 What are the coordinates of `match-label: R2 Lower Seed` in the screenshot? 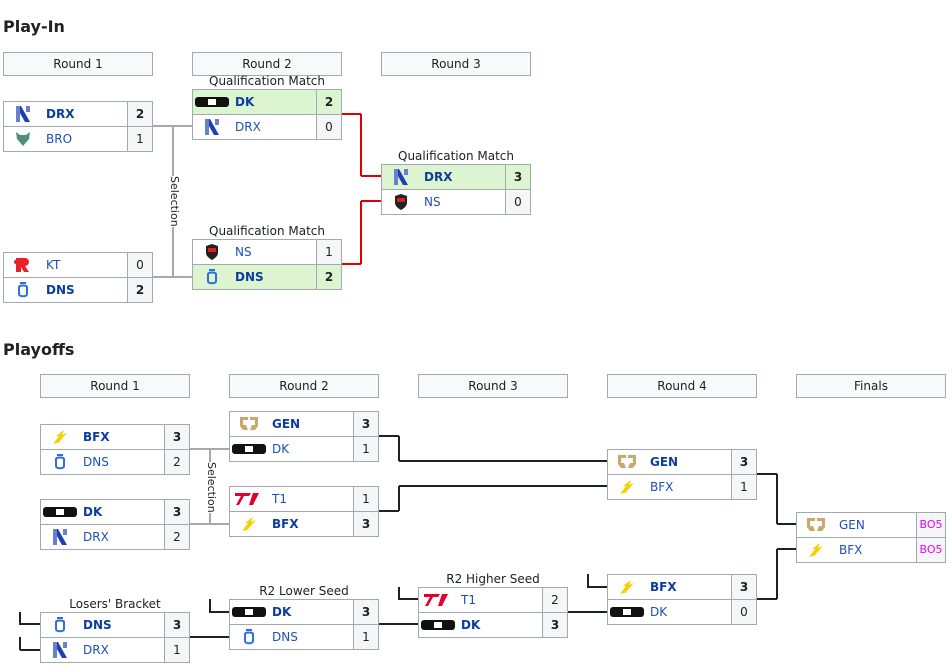 It's located at (304, 591).